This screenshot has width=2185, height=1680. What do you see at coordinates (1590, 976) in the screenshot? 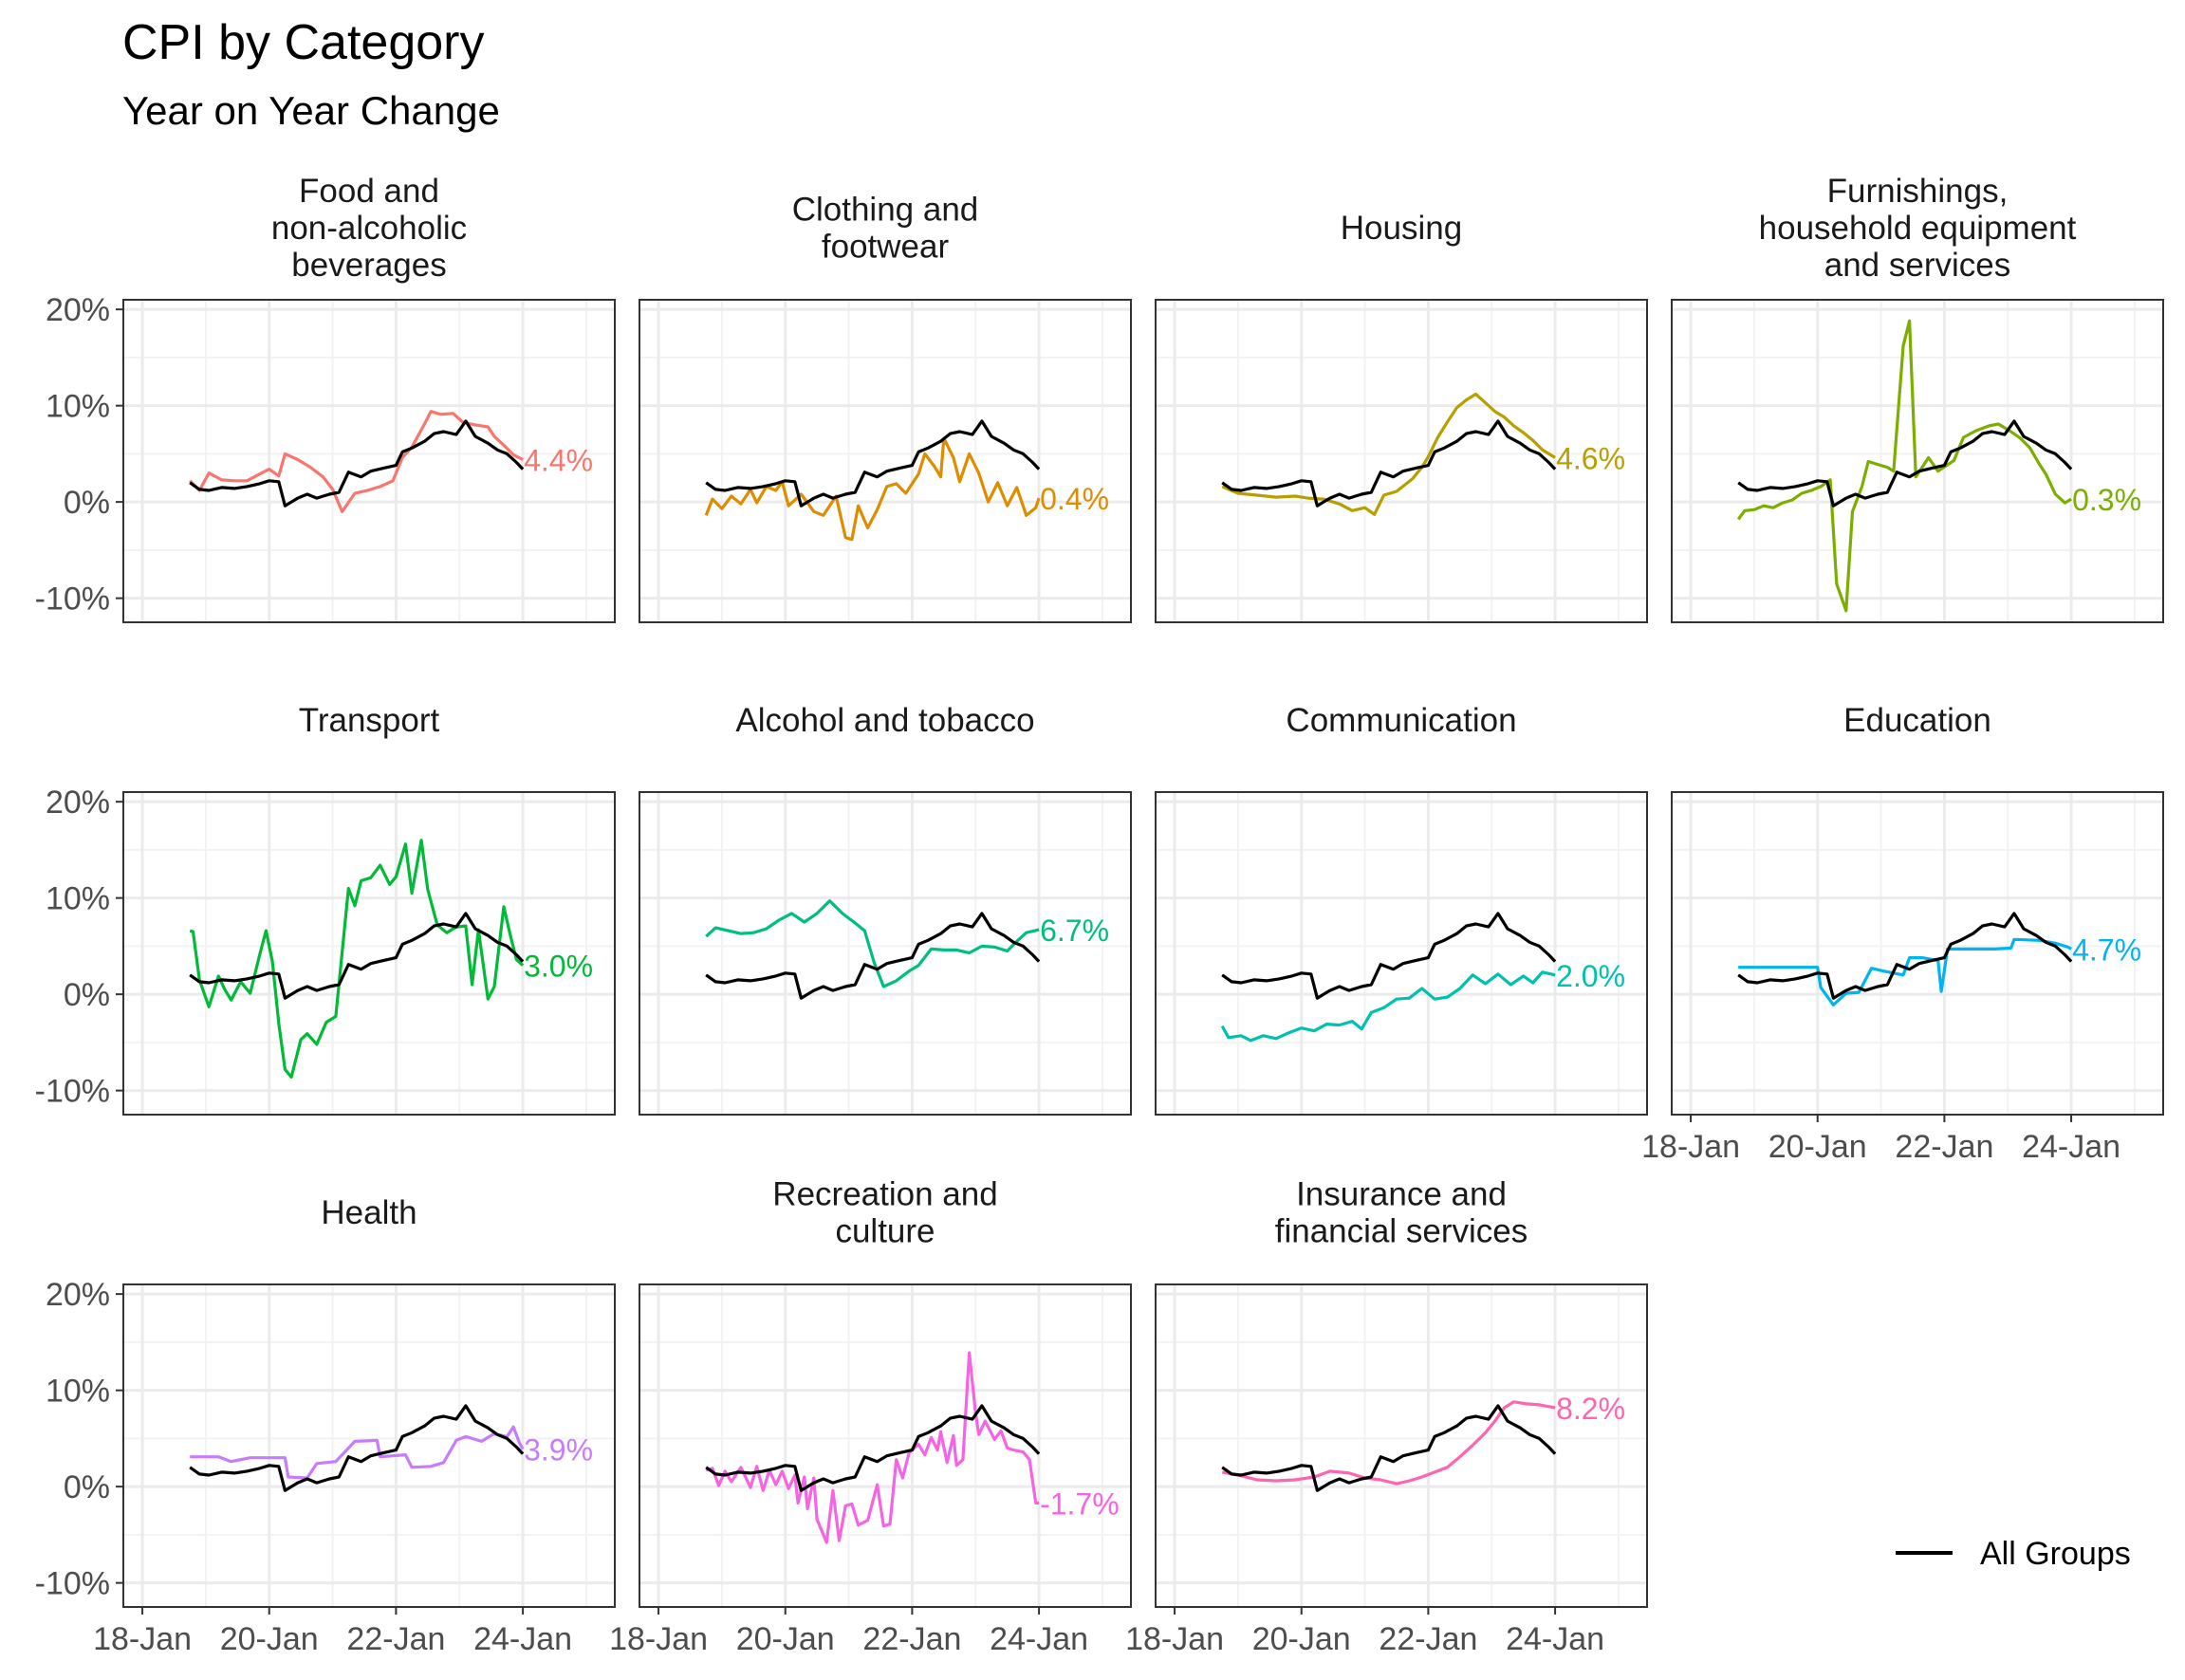
I see `end-value-label: 2.0%` at bounding box center [1590, 976].